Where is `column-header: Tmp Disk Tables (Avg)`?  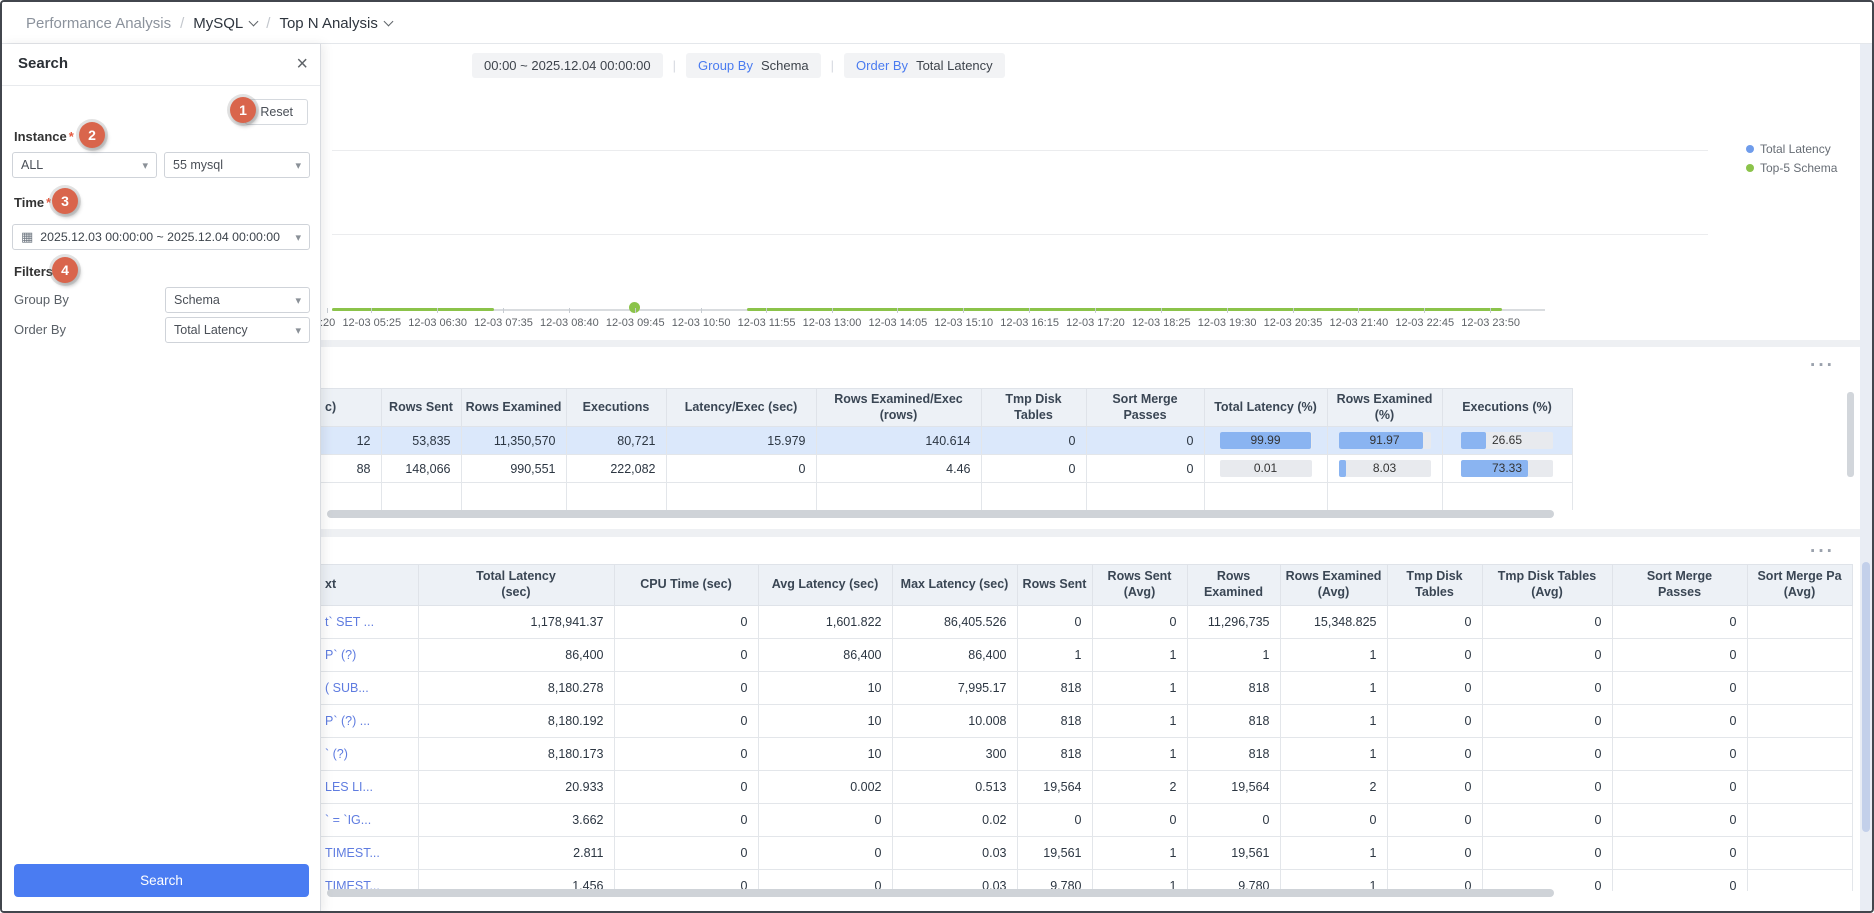 column-header: Tmp Disk Tables (Avg) is located at coordinates (1547, 585).